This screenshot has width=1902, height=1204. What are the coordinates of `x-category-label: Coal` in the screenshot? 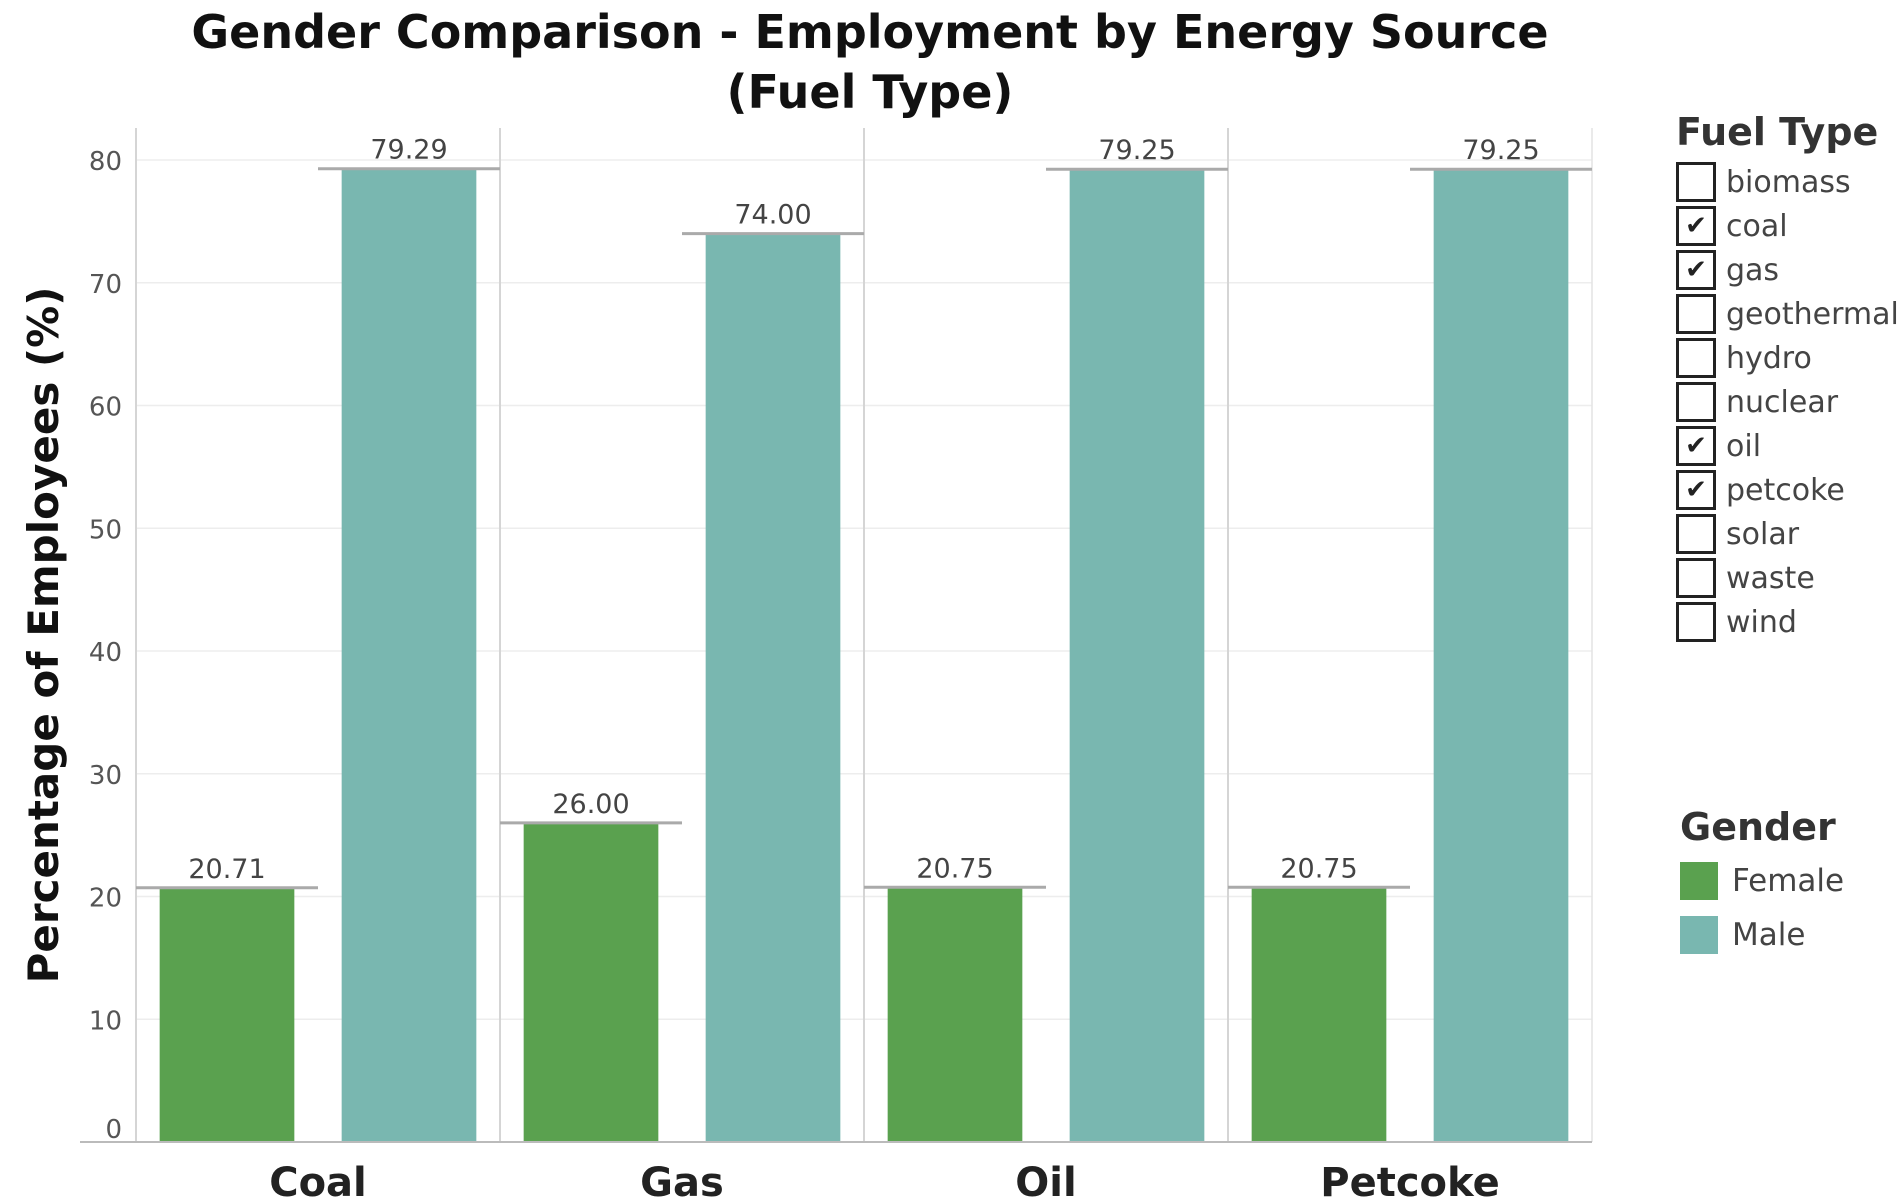 It's located at (318, 1182).